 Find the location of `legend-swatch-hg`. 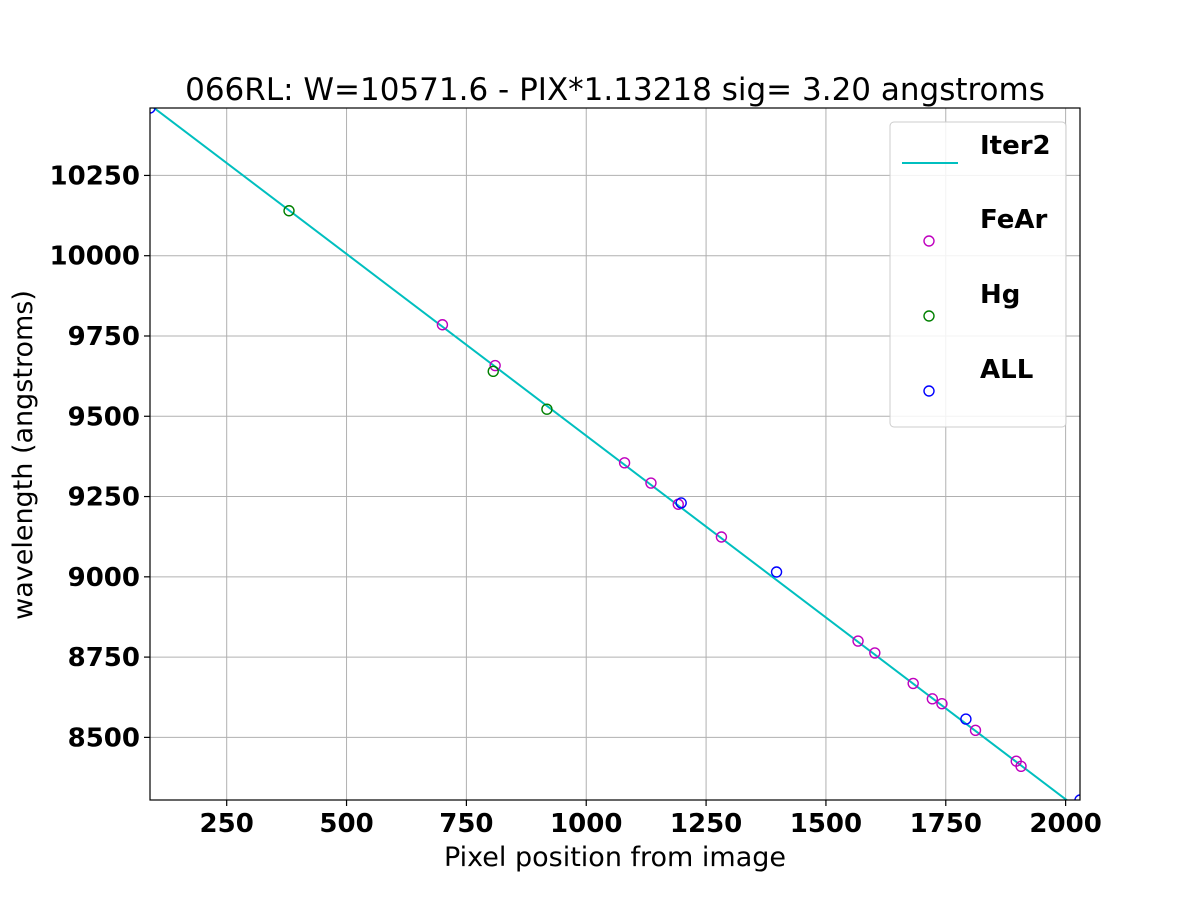

legend-swatch-hg is located at coordinates (929, 316).